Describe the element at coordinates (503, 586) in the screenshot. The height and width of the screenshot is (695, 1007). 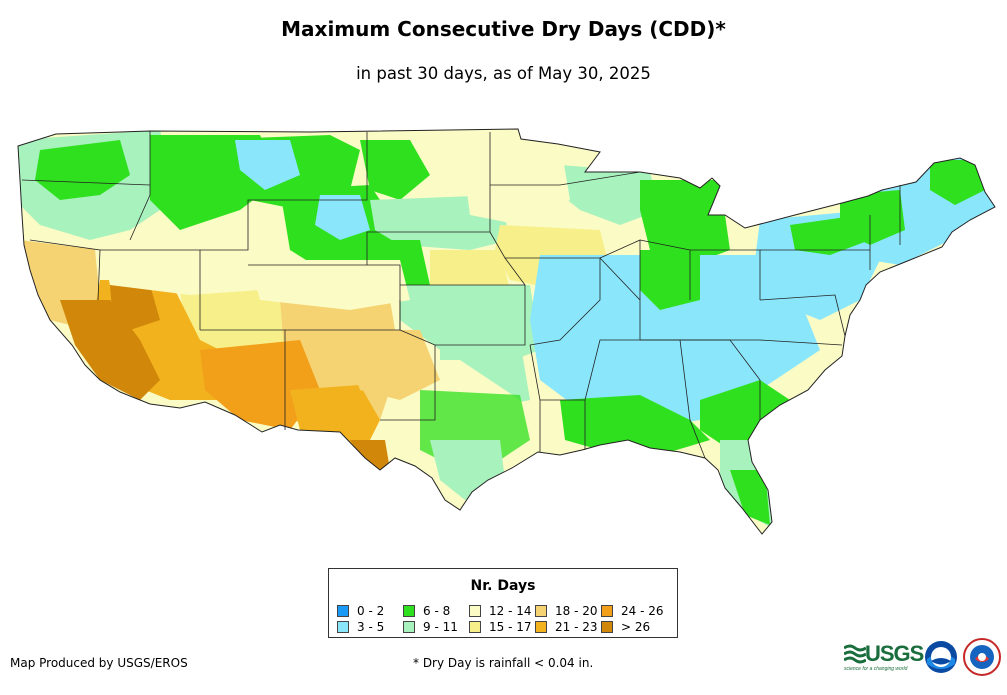
I see `legend-title: Nr. Days` at that location.